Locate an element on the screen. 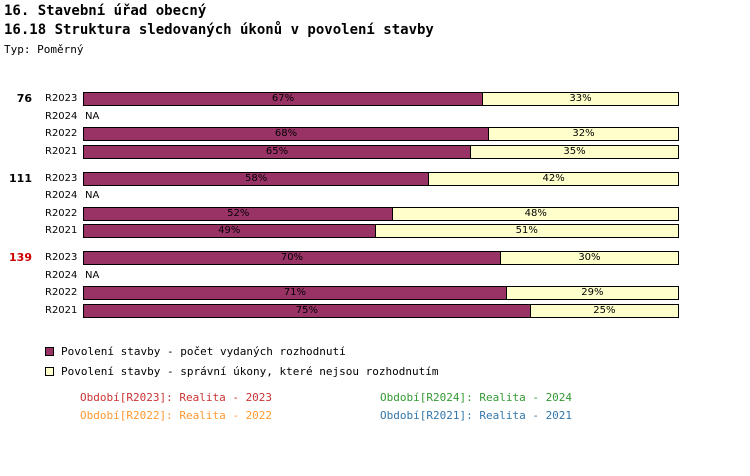 The image size is (750, 476). bar-segment-non-decision-acts: 32% is located at coordinates (583, 134).